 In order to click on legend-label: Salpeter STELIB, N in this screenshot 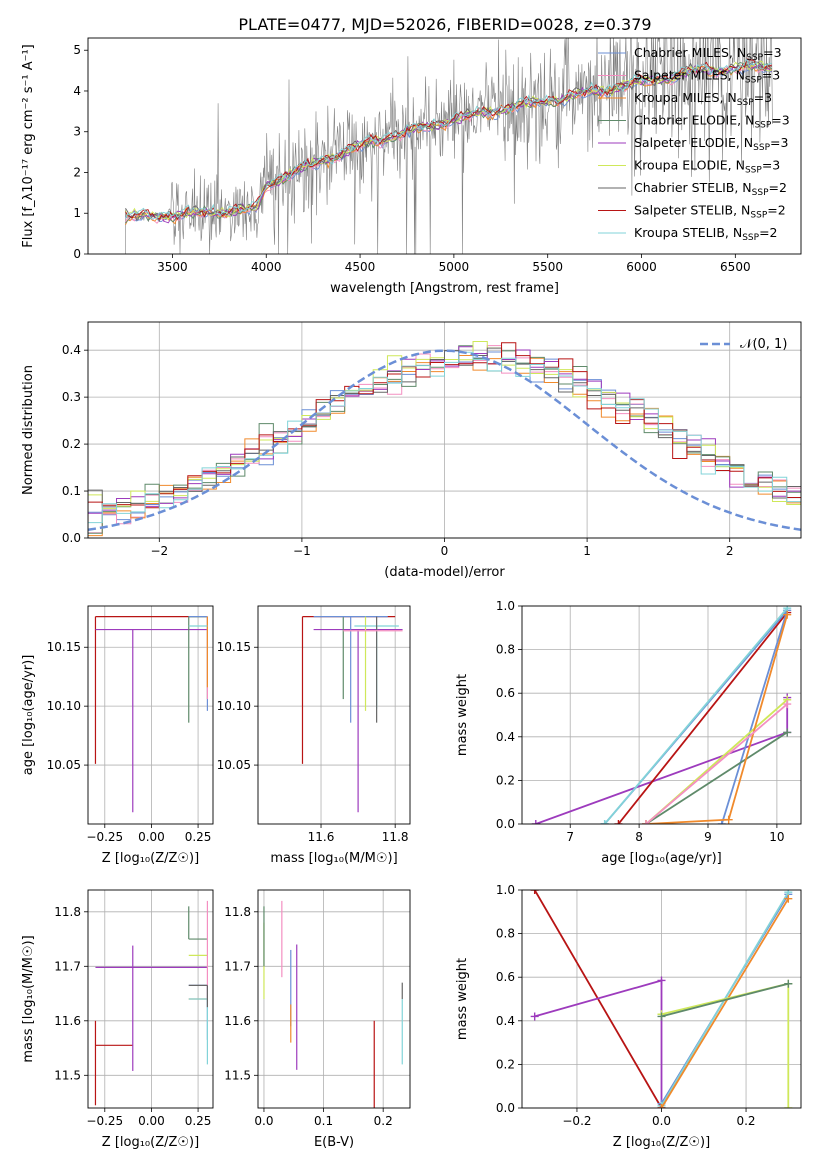, I will do `click(692, 210)`.